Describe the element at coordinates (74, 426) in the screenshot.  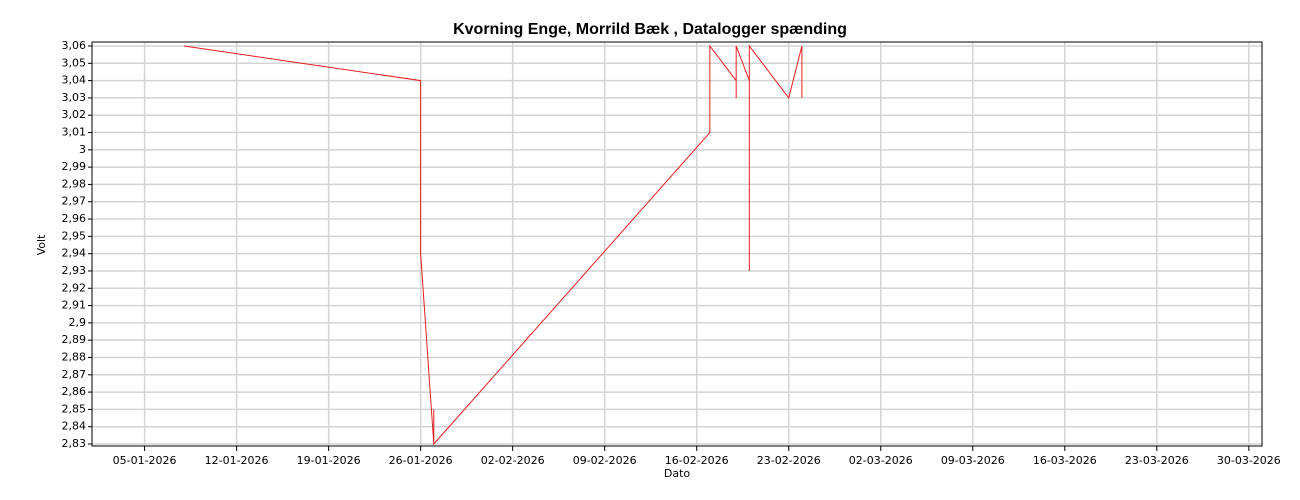
I see `y-tick-label: 2,84` at that location.